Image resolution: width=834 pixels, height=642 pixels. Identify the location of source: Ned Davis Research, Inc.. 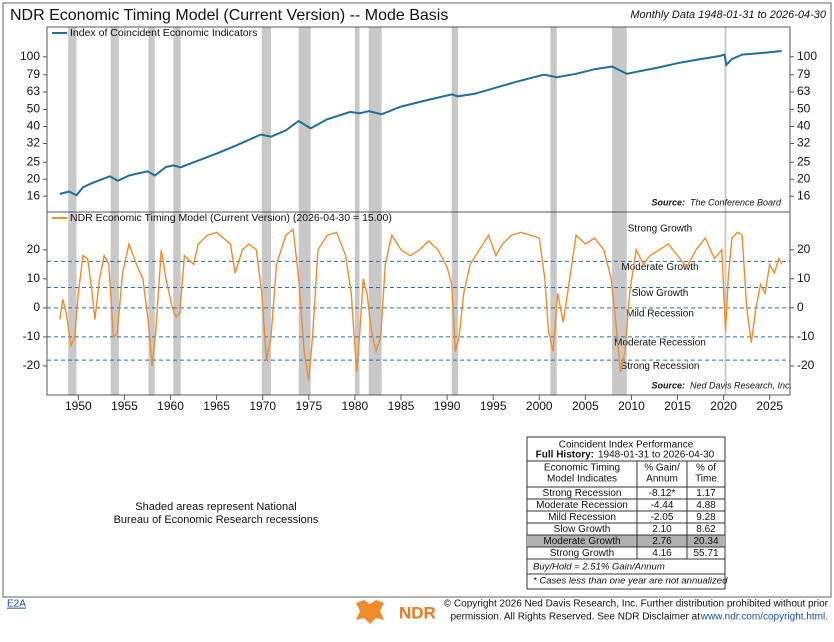
(741, 385).